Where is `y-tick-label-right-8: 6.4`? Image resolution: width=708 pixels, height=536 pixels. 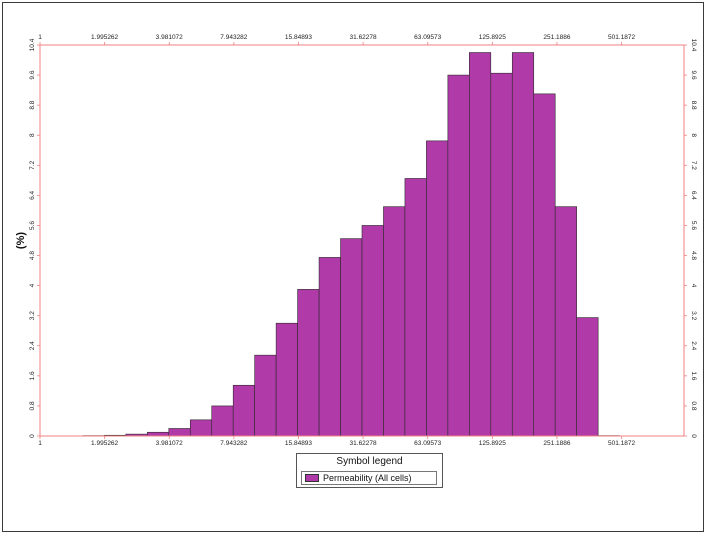
y-tick-label-right-8: 6.4 is located at coordinates (693, 195).